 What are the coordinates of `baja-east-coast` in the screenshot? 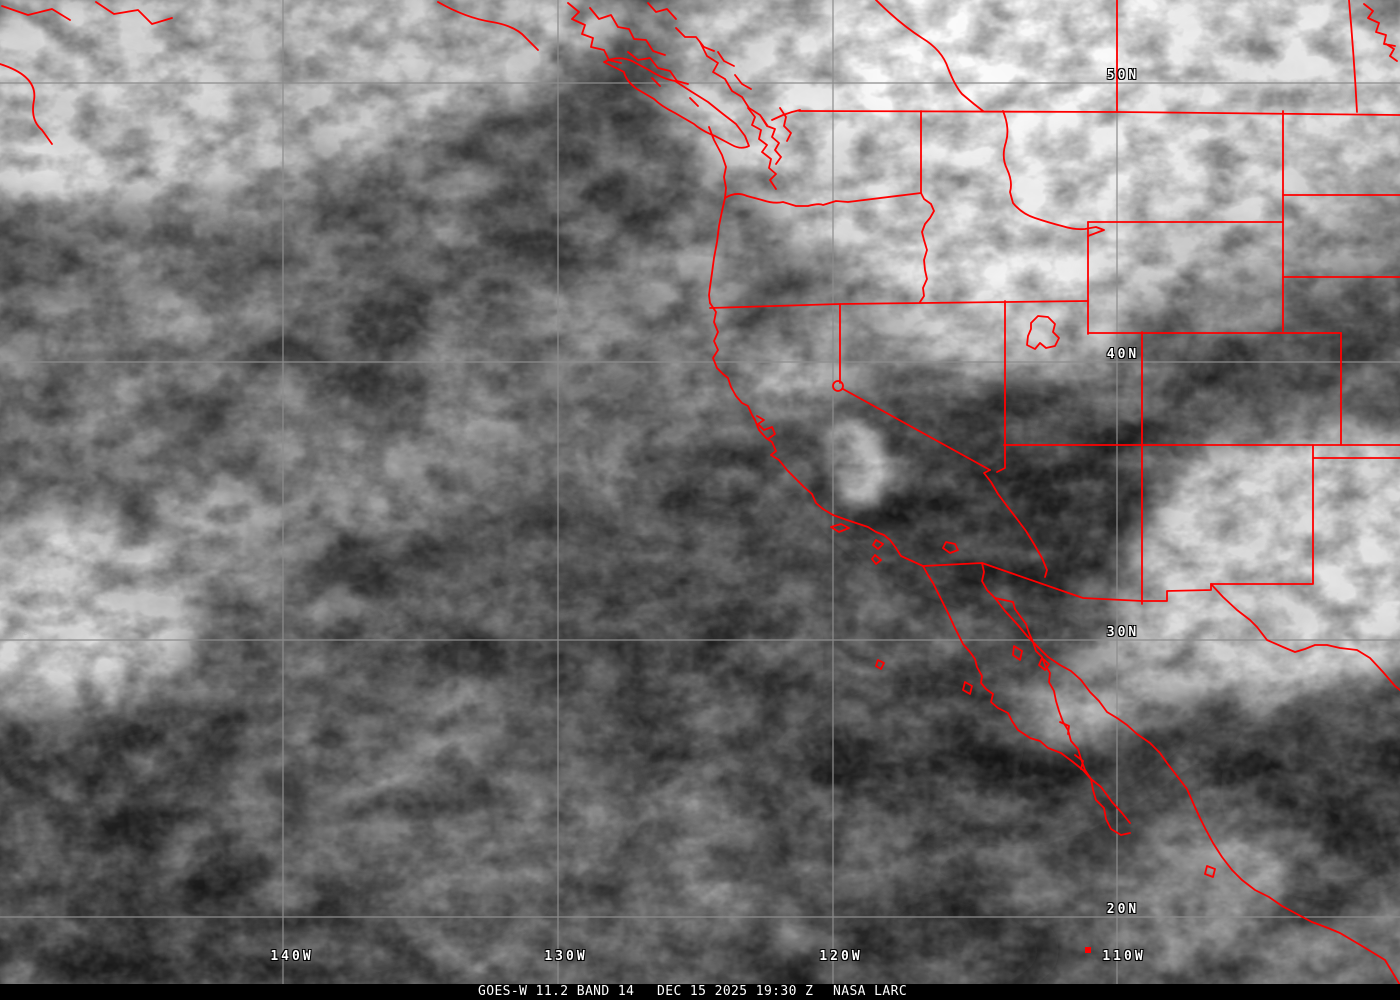 It's located at (1062, 716).